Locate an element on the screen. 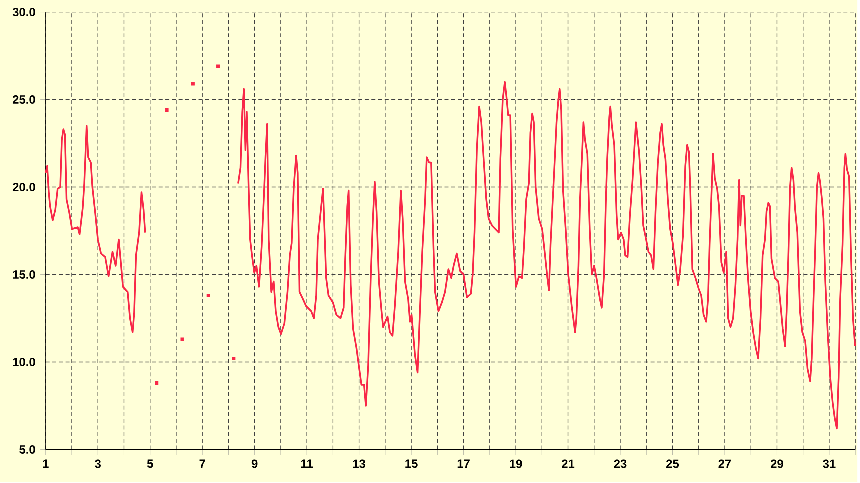 This screenshot has width=860, height=483. x-tick-label: 29 is located at coordinates (777, 464).